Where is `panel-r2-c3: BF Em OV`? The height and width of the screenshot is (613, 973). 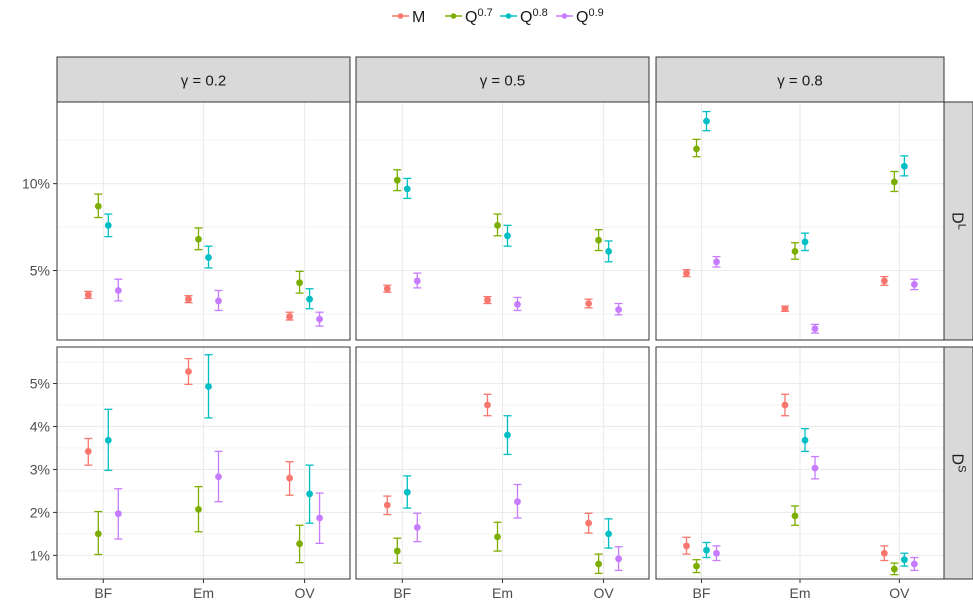 panel-r2-c3: BF Em OV is located at coordinates (800, 473).